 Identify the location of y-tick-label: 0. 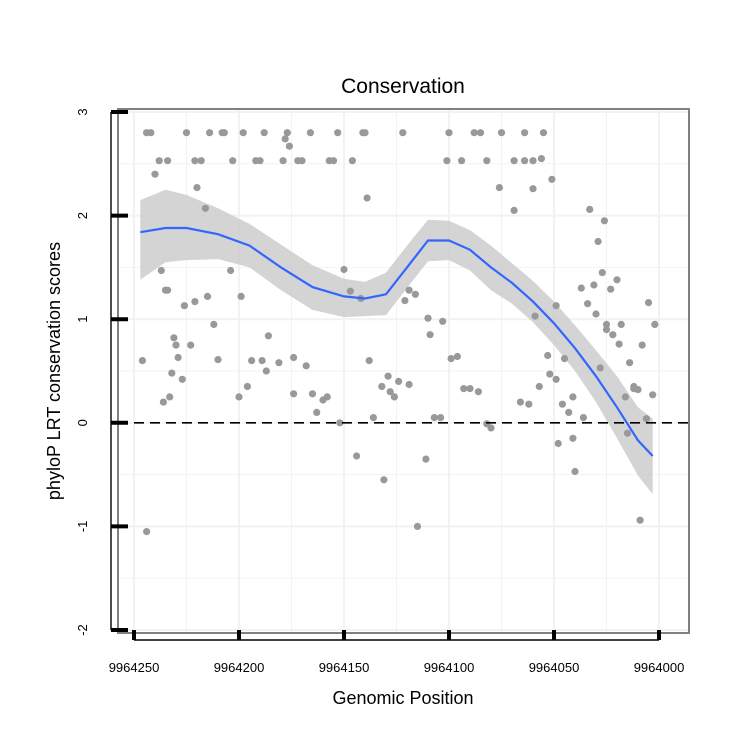
(82, 422).